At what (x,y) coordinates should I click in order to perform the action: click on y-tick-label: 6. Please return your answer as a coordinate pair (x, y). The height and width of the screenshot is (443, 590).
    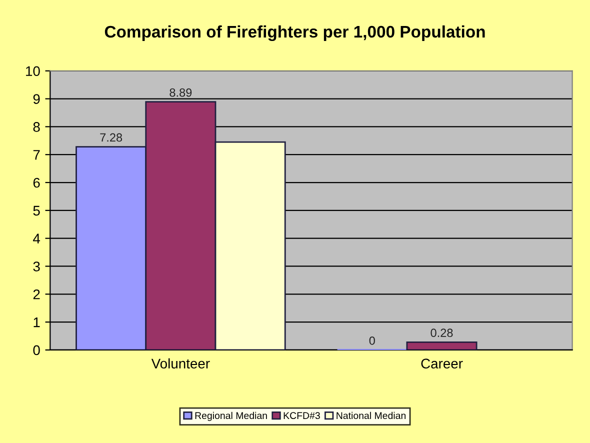
    Looking at the image, I should click on (36, 183).